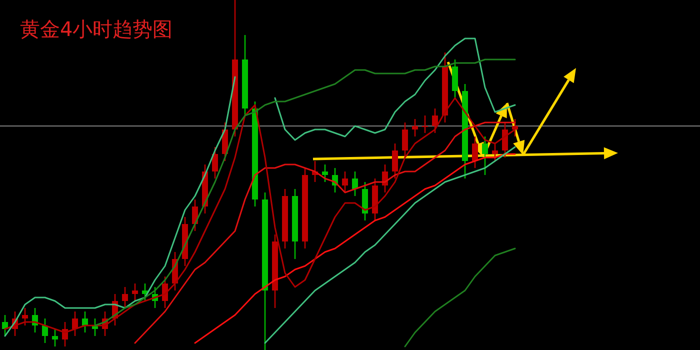 The height and width of the screenshot is (350, 700). What do you see at coordinates (96, 29) in the screenshot?
I see `title: 黄金4小时趋势图` at bounding box center [96, 29].